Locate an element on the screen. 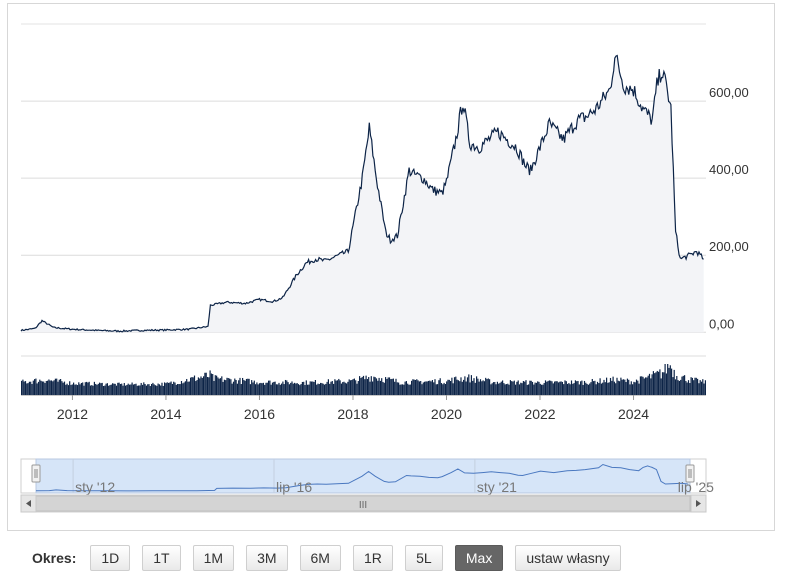 The height and width of the screenshot is (578, 788). volume-bars is located at coordinates (363, 375).